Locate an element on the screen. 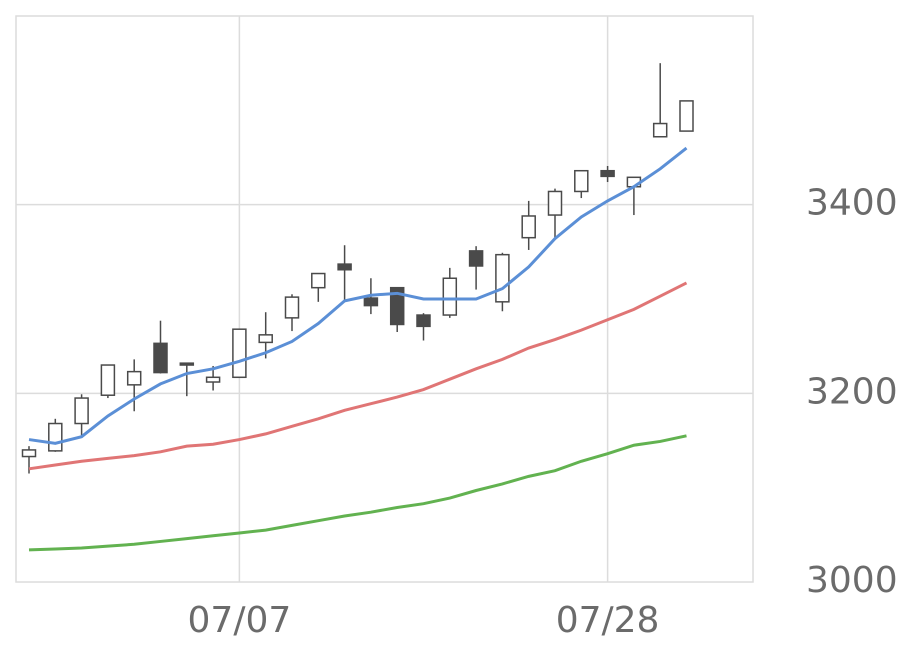 This screenshot has height=669, width=920. y-tick-label: 3400 is located at coordinates (852, 203).